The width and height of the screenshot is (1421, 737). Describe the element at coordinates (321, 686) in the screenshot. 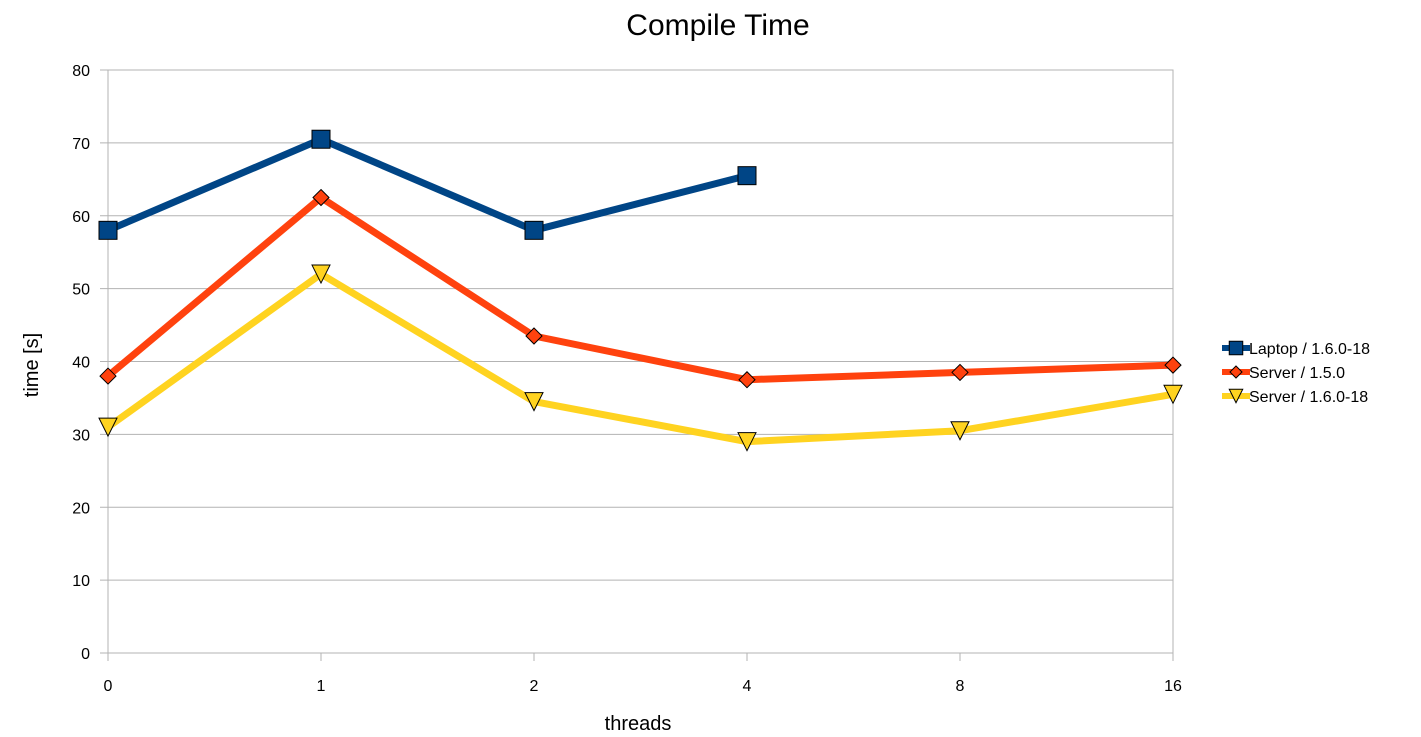

I see `x-tick-label: 1` at that location.